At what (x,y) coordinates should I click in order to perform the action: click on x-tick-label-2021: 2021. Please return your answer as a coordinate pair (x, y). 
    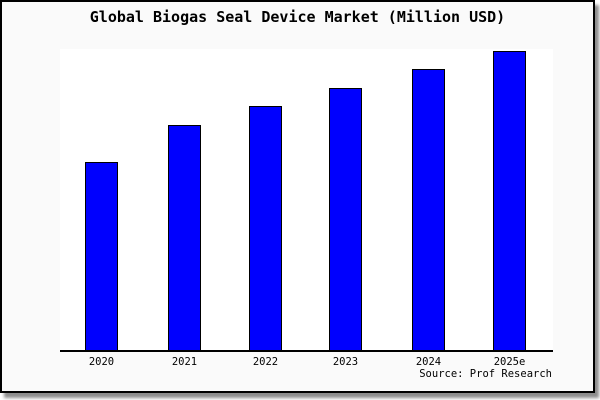
    Looking at the image, I should click on (184, 362).